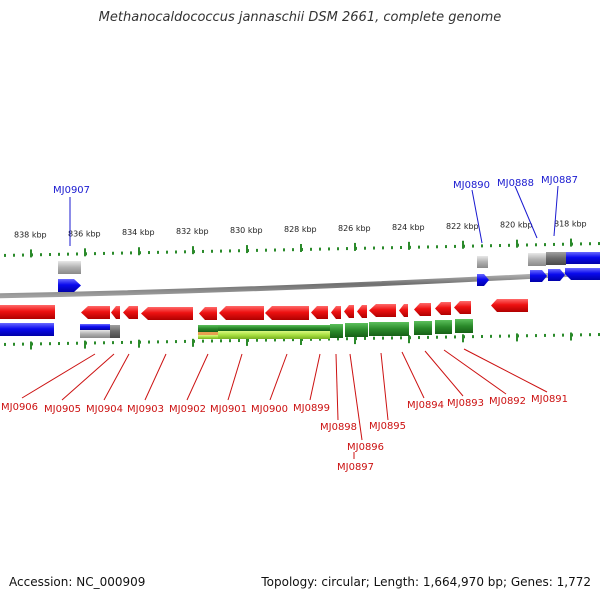 The height and width of the screenshot is (600, 600). Describe the element at coordinates (167, 313) in the screenshot. I see `gene-MJ0902` at that location.